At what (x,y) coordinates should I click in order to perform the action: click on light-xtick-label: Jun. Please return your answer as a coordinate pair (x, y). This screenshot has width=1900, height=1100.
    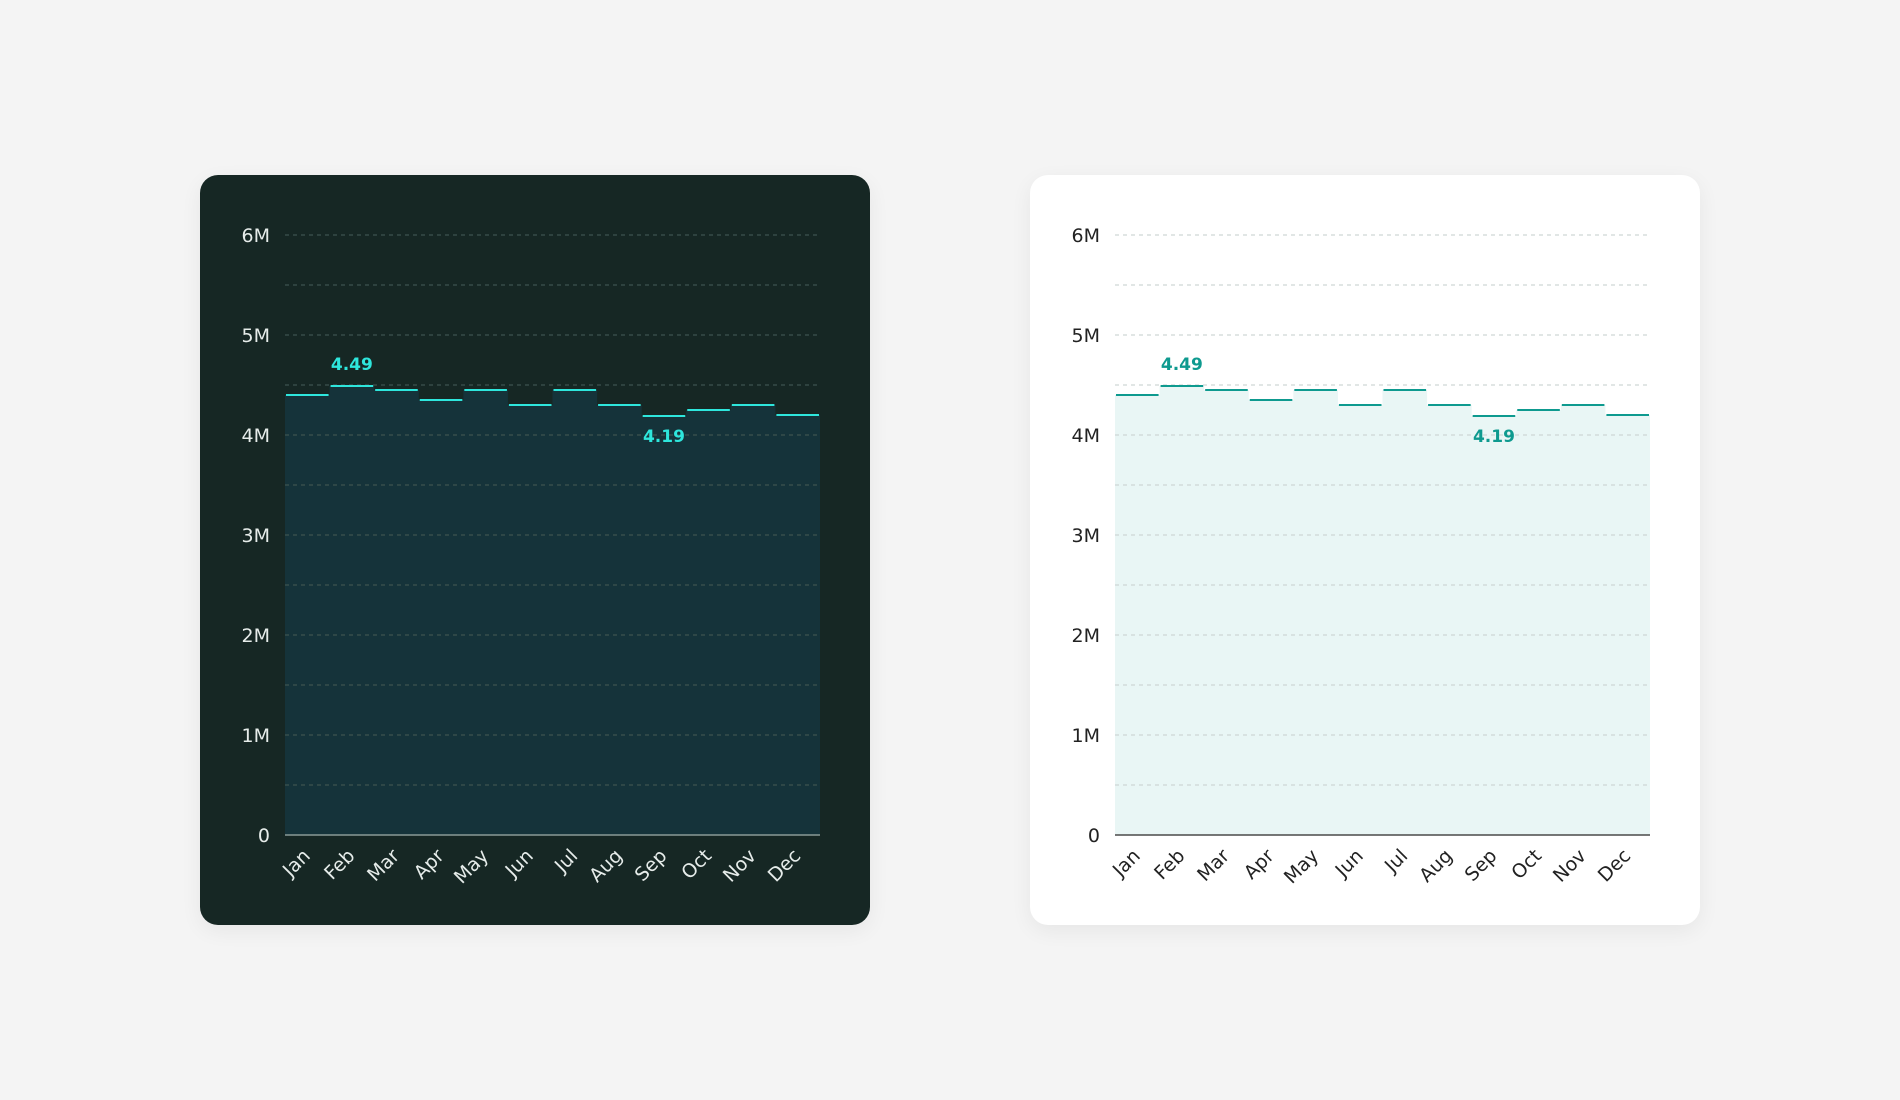
    Looking at the image, I should click on (1348, 863).